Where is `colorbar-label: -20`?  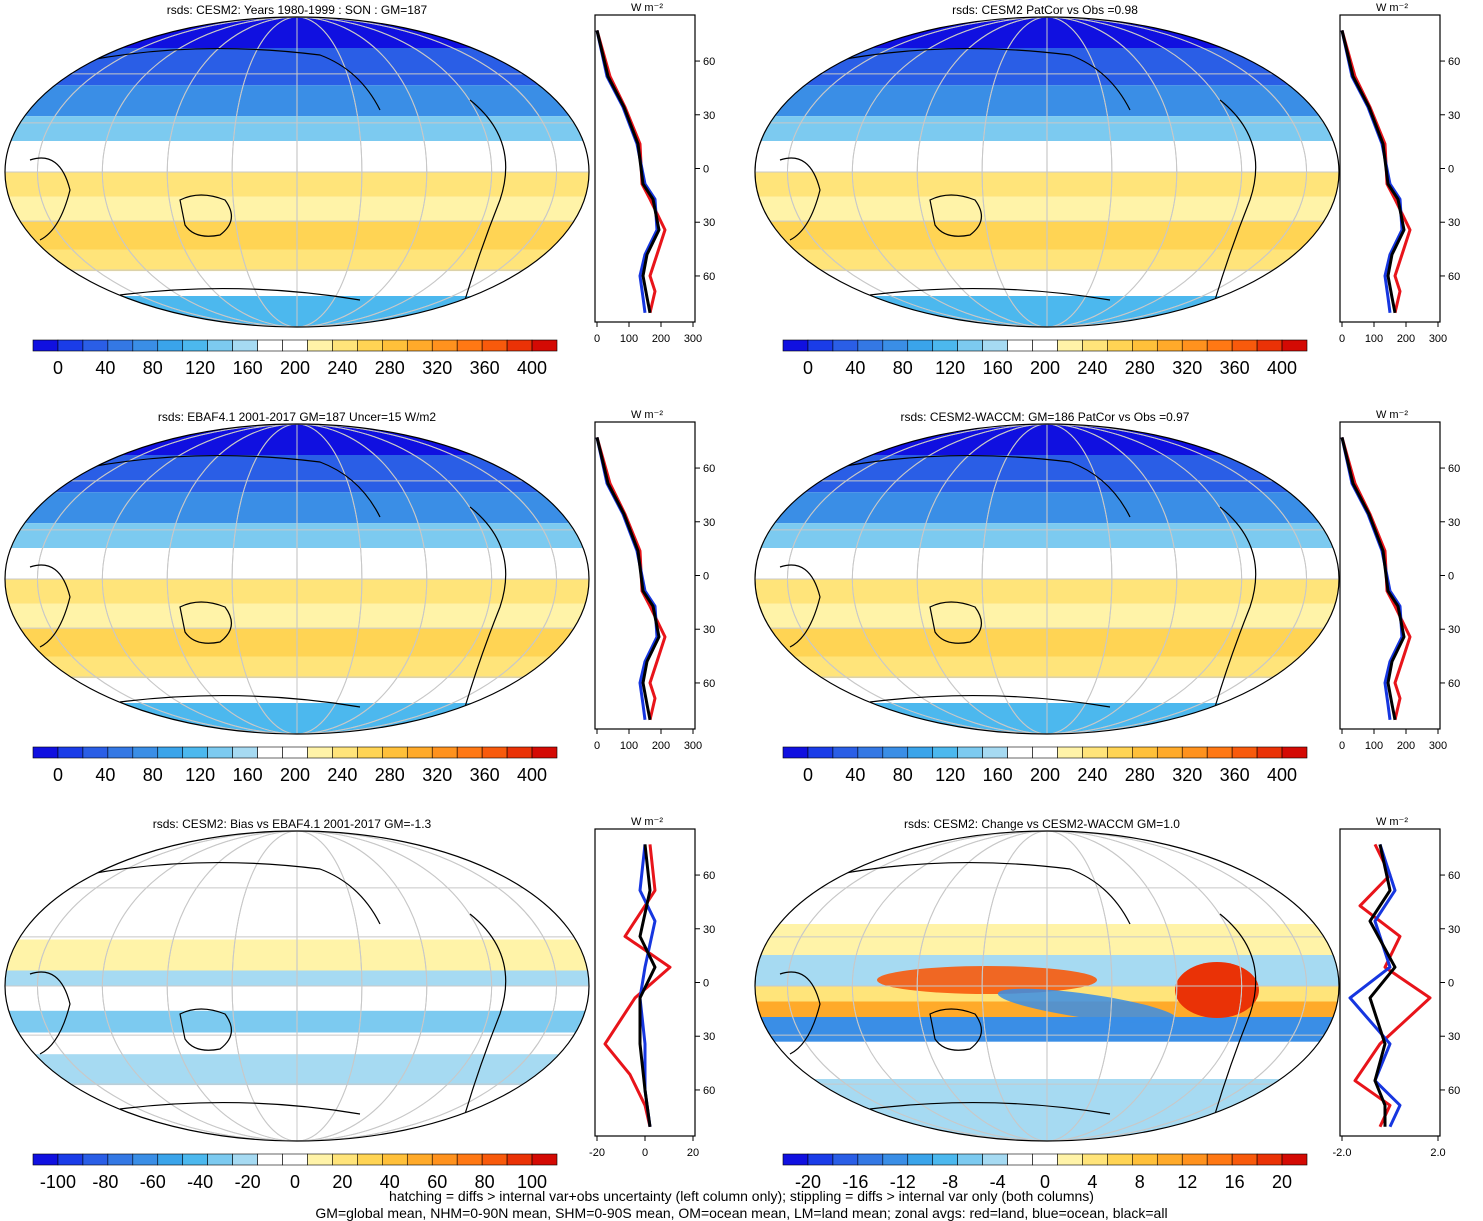
colorbar-label: -20 is located at coordinates (248, 1182).